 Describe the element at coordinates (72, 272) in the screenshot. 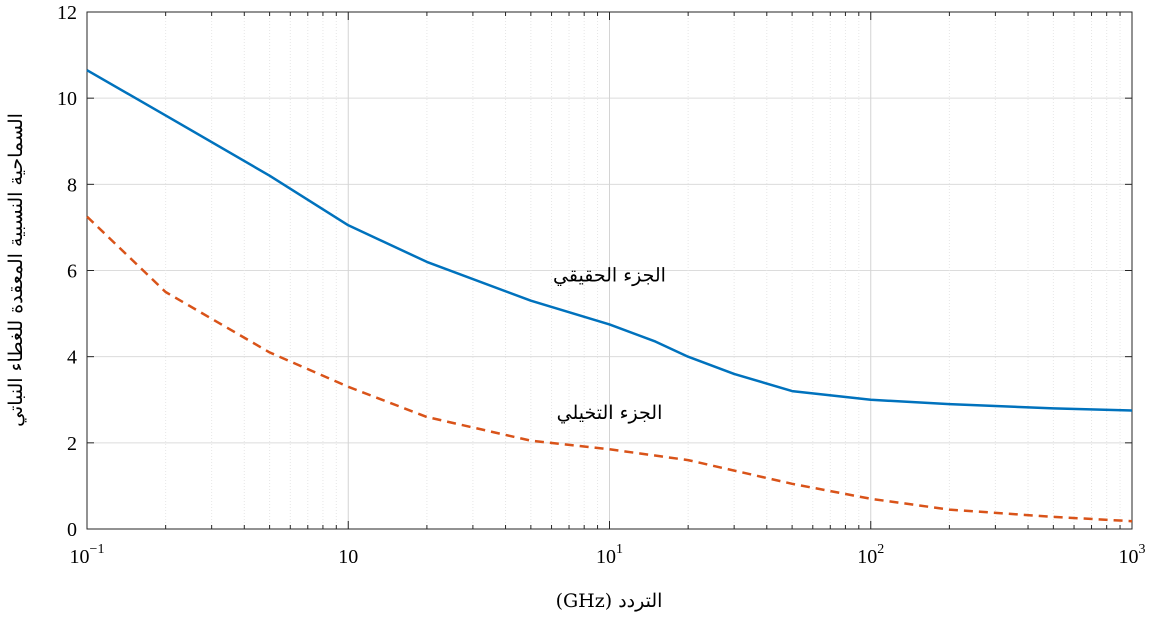

I see `y-tick-label: 6` at that location.